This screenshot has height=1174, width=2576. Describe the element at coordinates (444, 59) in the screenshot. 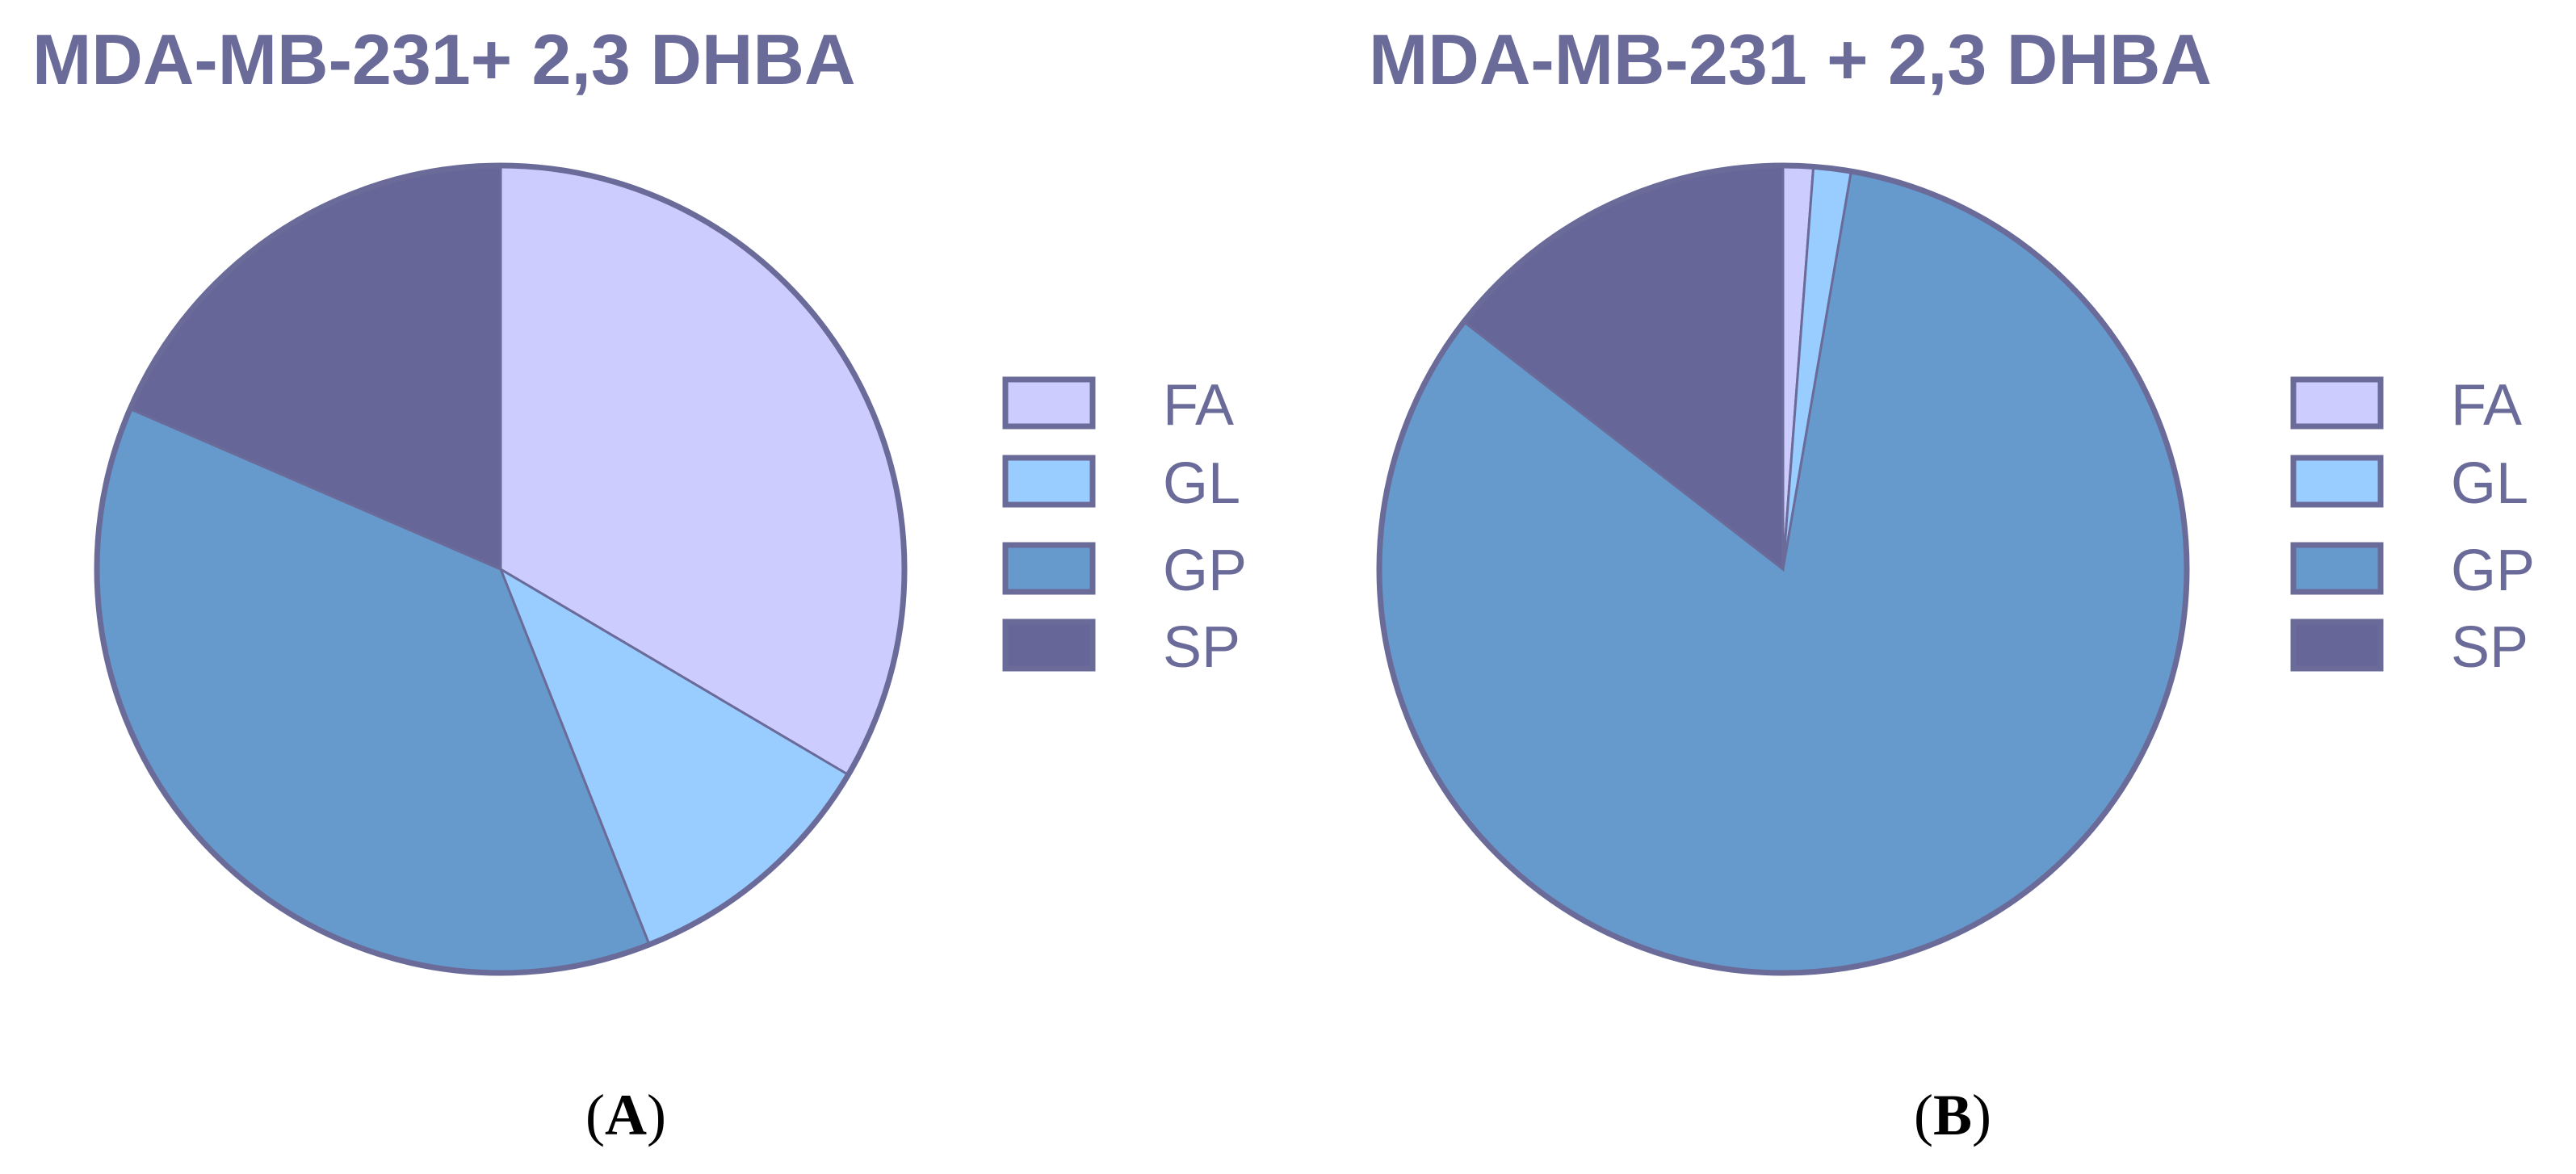

I see `chart-title: MDA-MB-231+ 2,3 DHBA` at that location.